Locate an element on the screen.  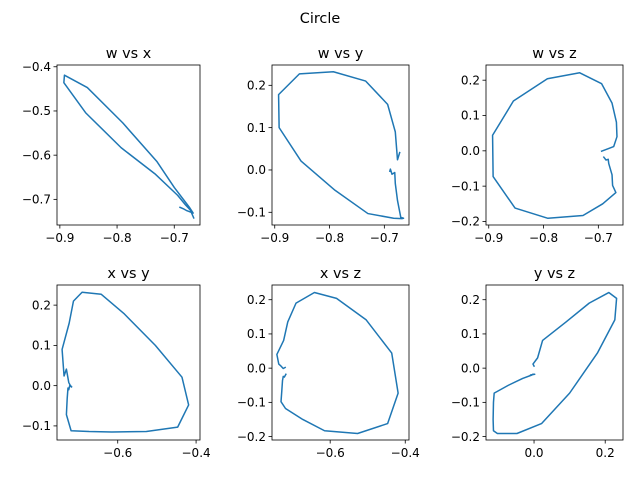
subplot-5: x vs z −0.6 −0.4 −0.2 −0.1 0.0 0.1 0.2 is located at coordinates (328, 363).